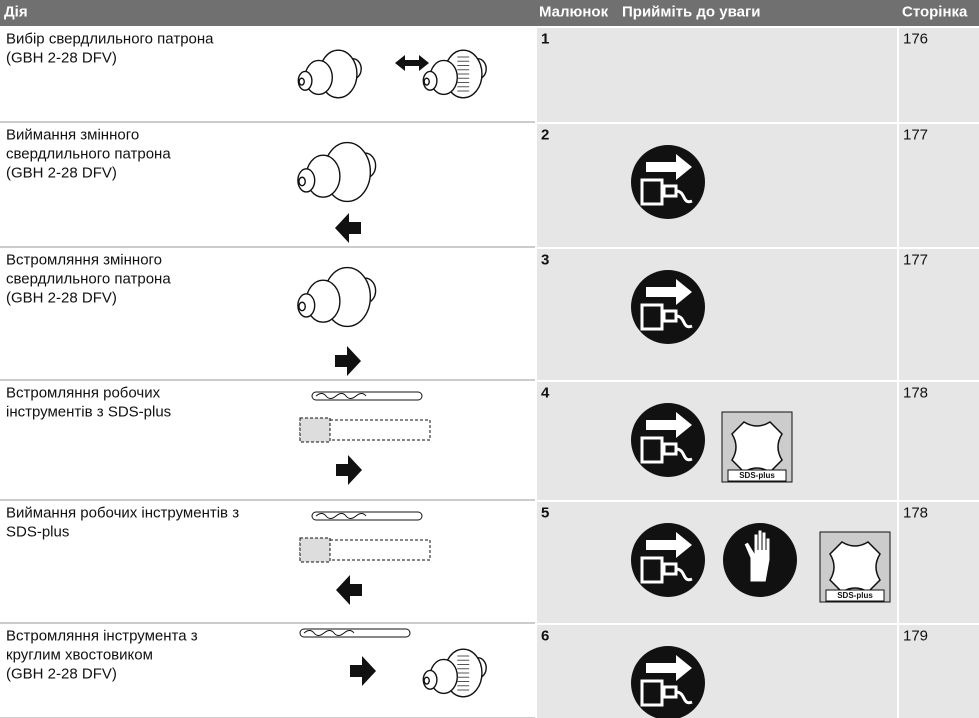 The image size is (979, 718). What do you see at coordinates (935, 11) in the screenshot?
I see `column-header: Сторінка` at bounding box center [935, 11].